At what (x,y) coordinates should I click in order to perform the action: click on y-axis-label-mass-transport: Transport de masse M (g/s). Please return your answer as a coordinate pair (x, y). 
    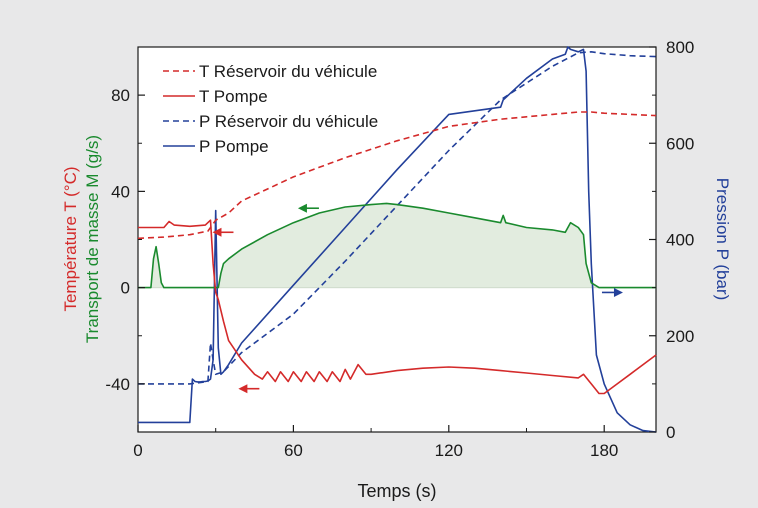
    Looking at the image, I should click on (92, 239).